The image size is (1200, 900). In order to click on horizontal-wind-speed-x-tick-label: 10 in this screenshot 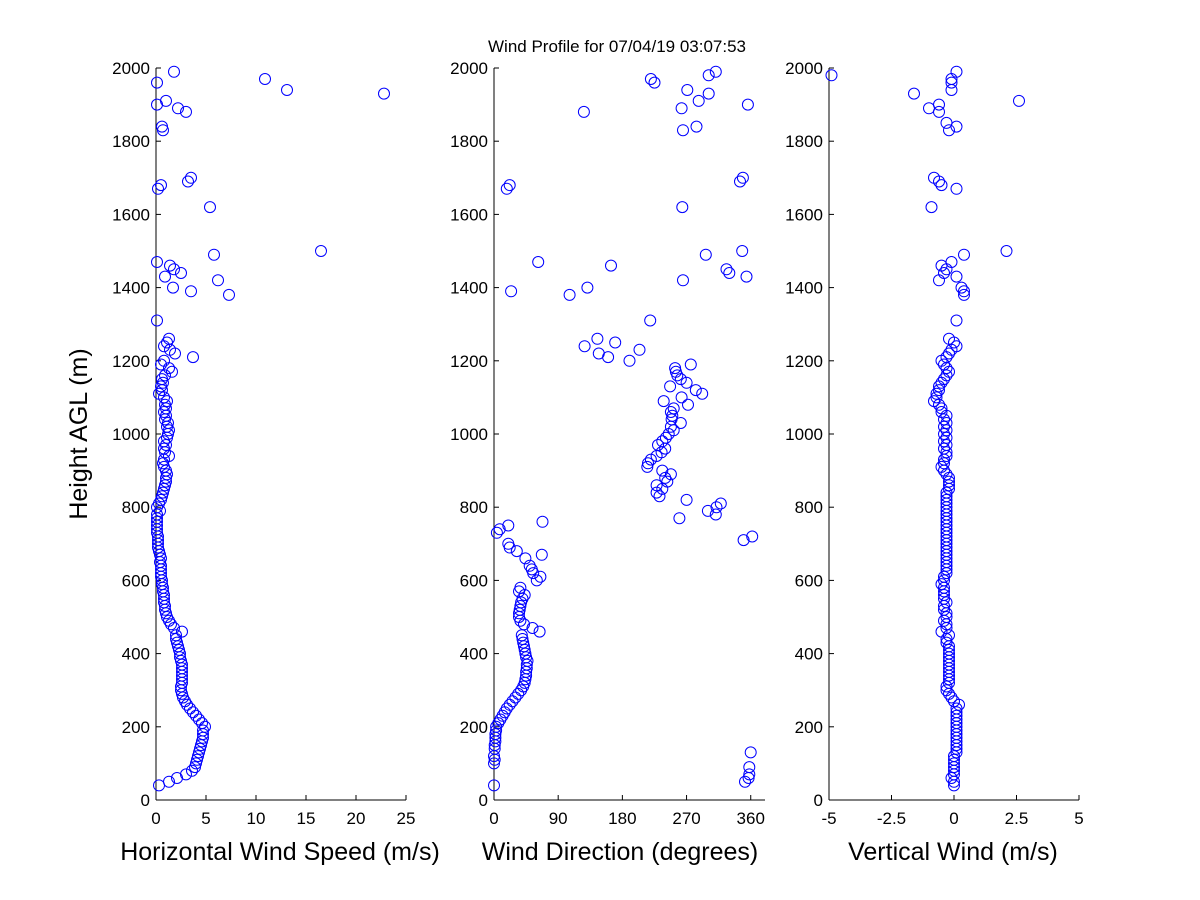, I will do `click(256, 818)`.